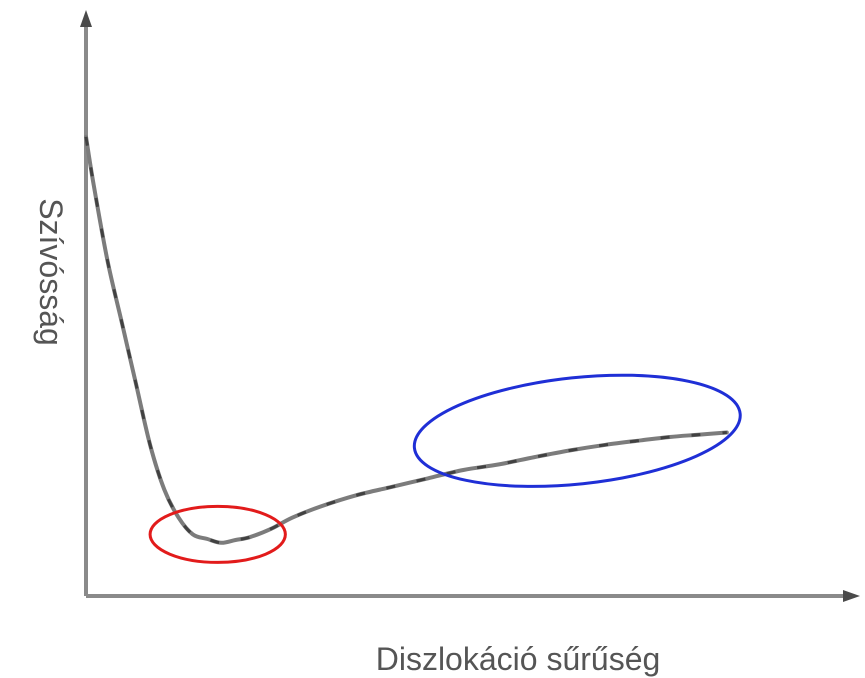 The height and width of the screenshot is (678, 865). What do you see at coordinates (851, 596) in the screenshot?
I see `x-axis-arrow-icon` at bounding box center [851, 596].